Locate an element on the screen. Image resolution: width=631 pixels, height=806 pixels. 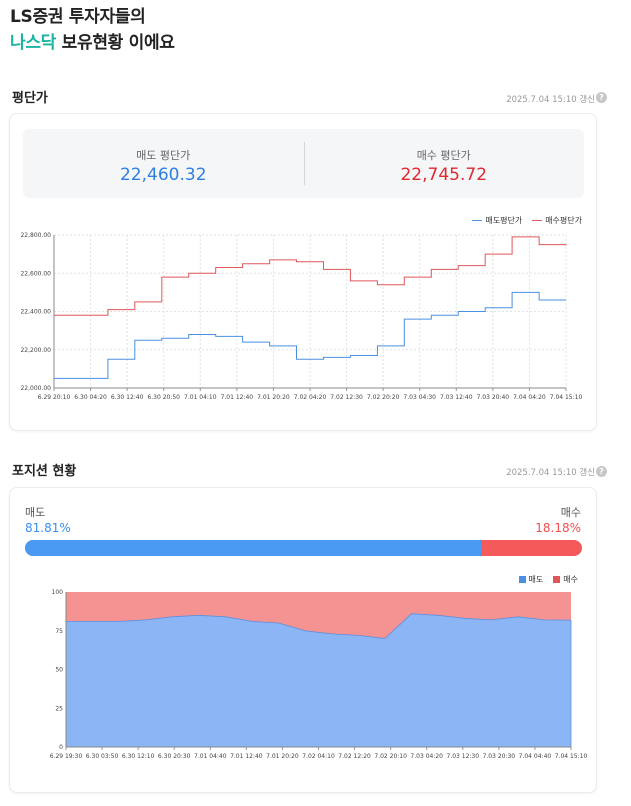
y-tick-label: 0 is located at coordinates (61, 747).